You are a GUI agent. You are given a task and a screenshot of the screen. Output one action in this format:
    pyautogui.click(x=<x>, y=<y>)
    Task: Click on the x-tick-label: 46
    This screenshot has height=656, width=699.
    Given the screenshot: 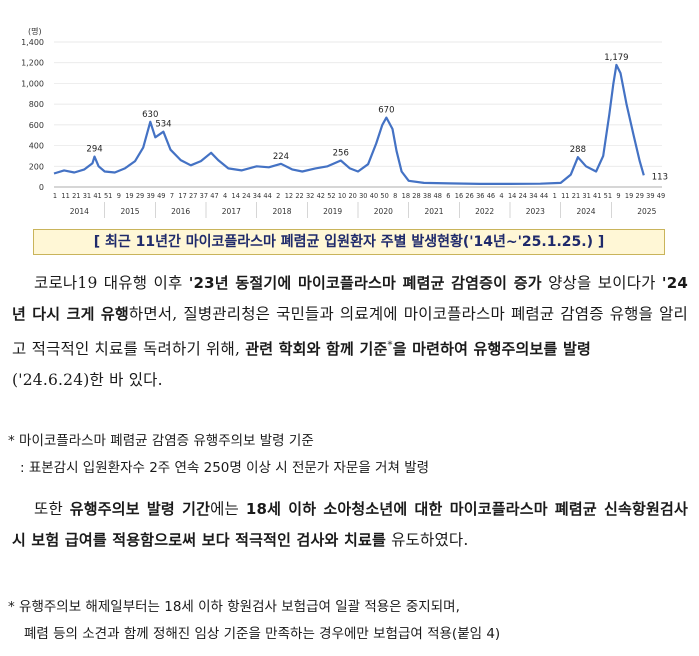 What is the action you would take?
    pyautogui.click(x=491, y=196)
    